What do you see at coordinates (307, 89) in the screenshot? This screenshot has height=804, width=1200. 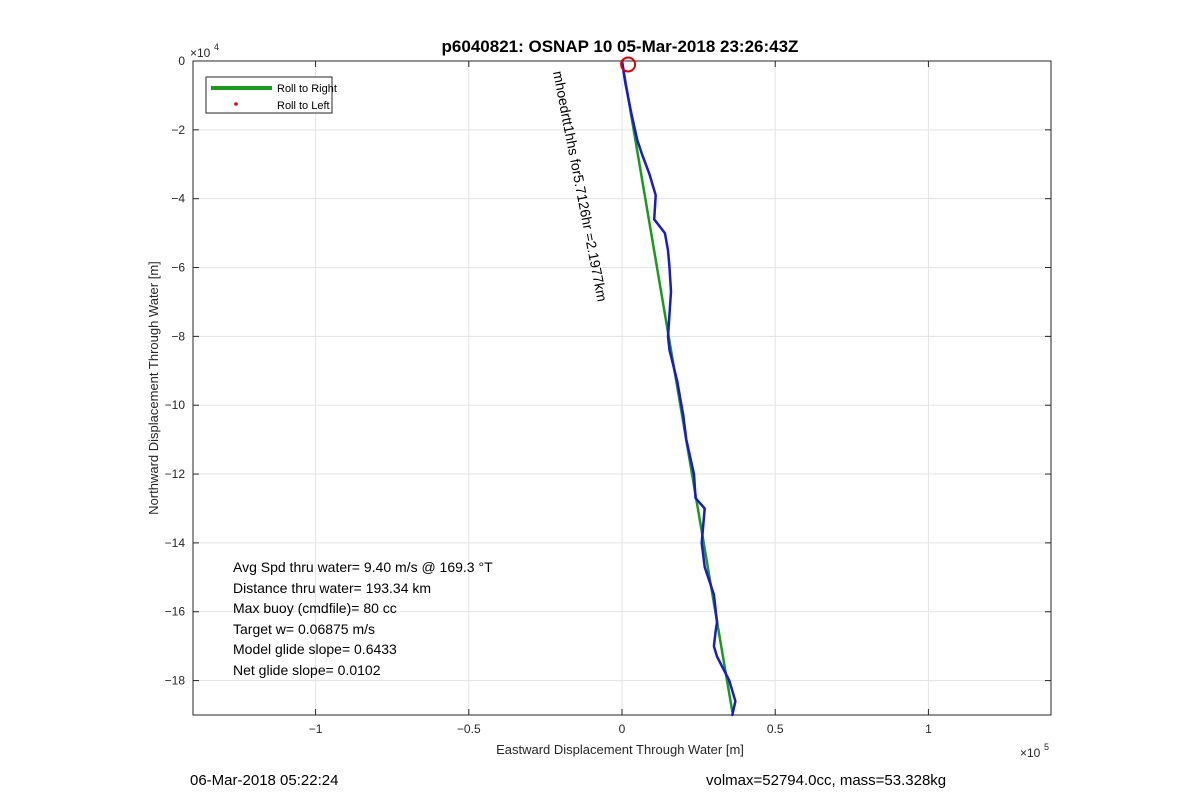 I see `legend-label-roll-right: Roll to Right` at bounding box center [307, 89].